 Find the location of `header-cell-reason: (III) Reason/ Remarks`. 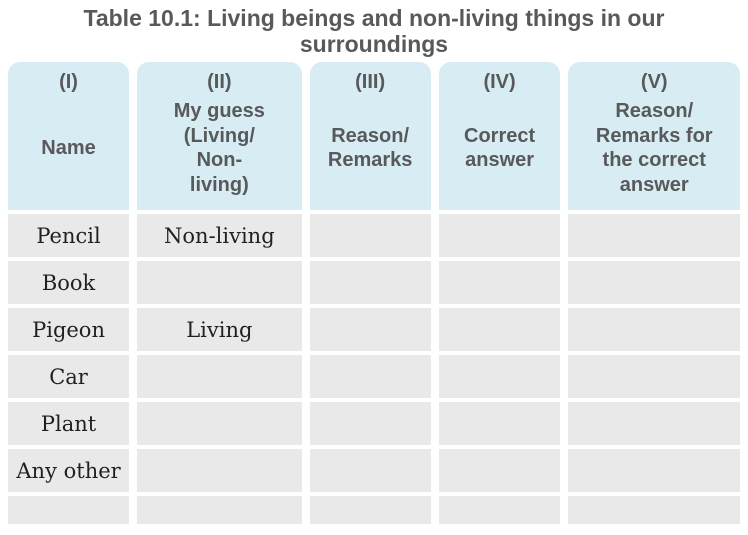

header-cell-reason: (III) Reason/ Remarks is located at coordinates (370, 136).